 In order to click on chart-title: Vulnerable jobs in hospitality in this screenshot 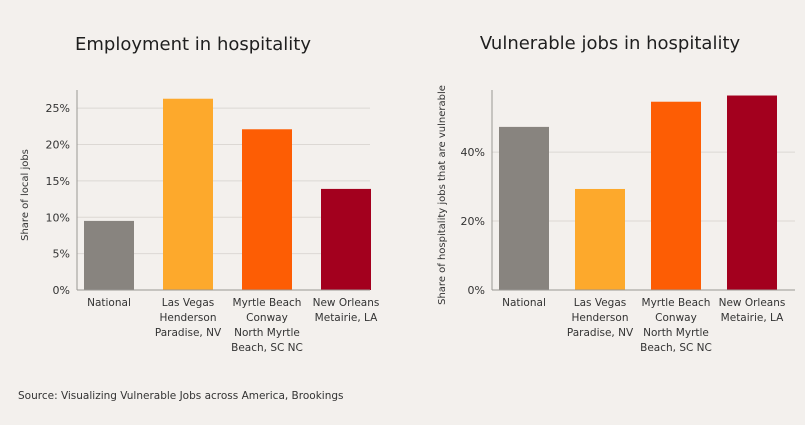, I will do `click(610, 43)`.